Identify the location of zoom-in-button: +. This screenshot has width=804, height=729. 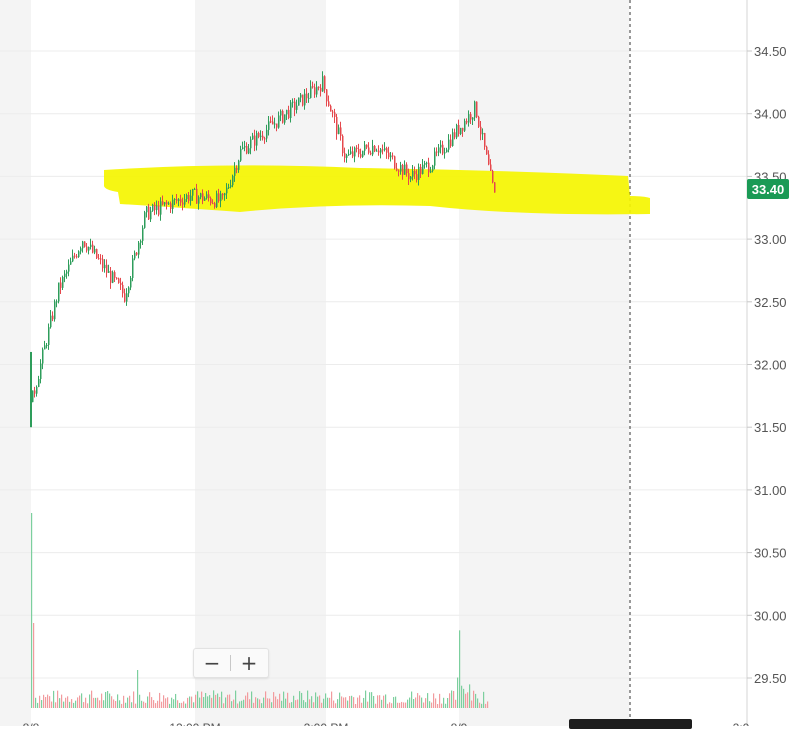
(249, 663).